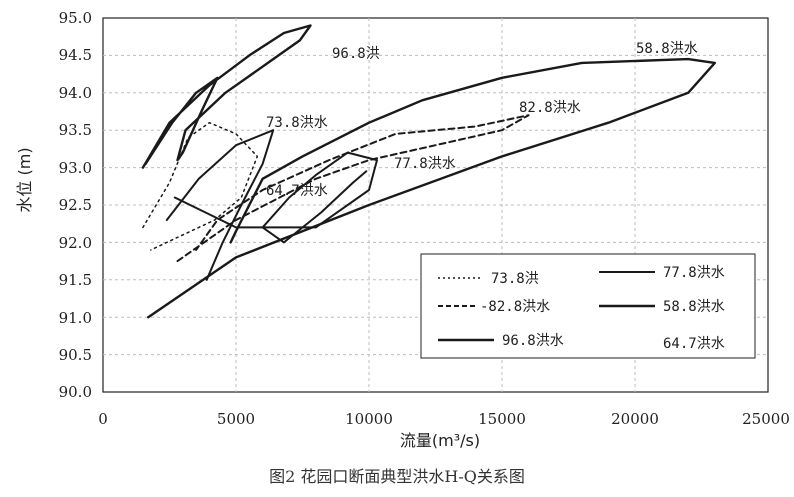  I want to click on legend-label-96-8: 96.8洪水, so click(533, 341).